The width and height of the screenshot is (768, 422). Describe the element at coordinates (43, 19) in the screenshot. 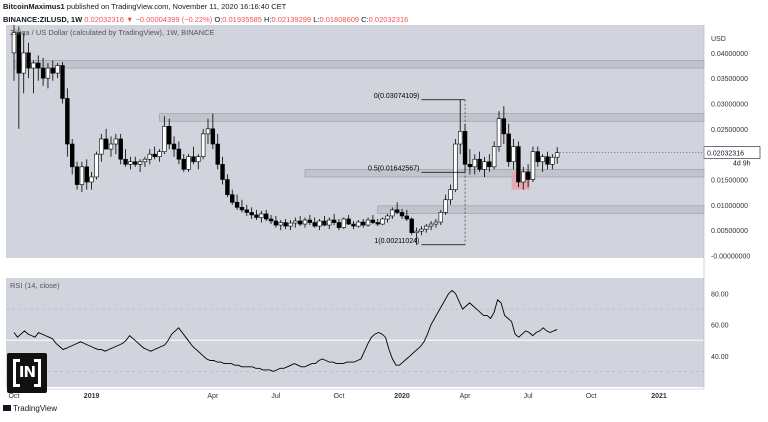

I see `symbol-label: BINANCE:ZILUSD, 1W` at that location.